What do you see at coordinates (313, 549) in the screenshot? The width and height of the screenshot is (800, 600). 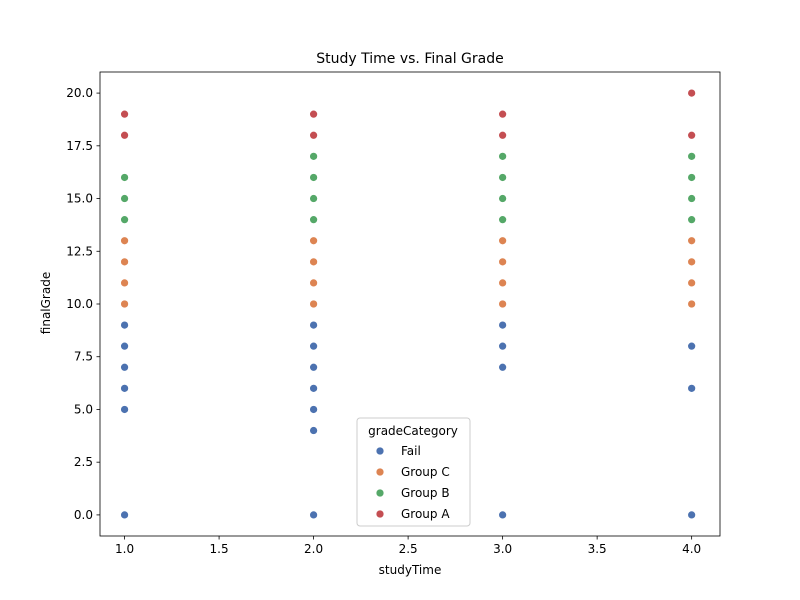 I see `x-tick-label: 2.0` at bounding box center [313, 549].